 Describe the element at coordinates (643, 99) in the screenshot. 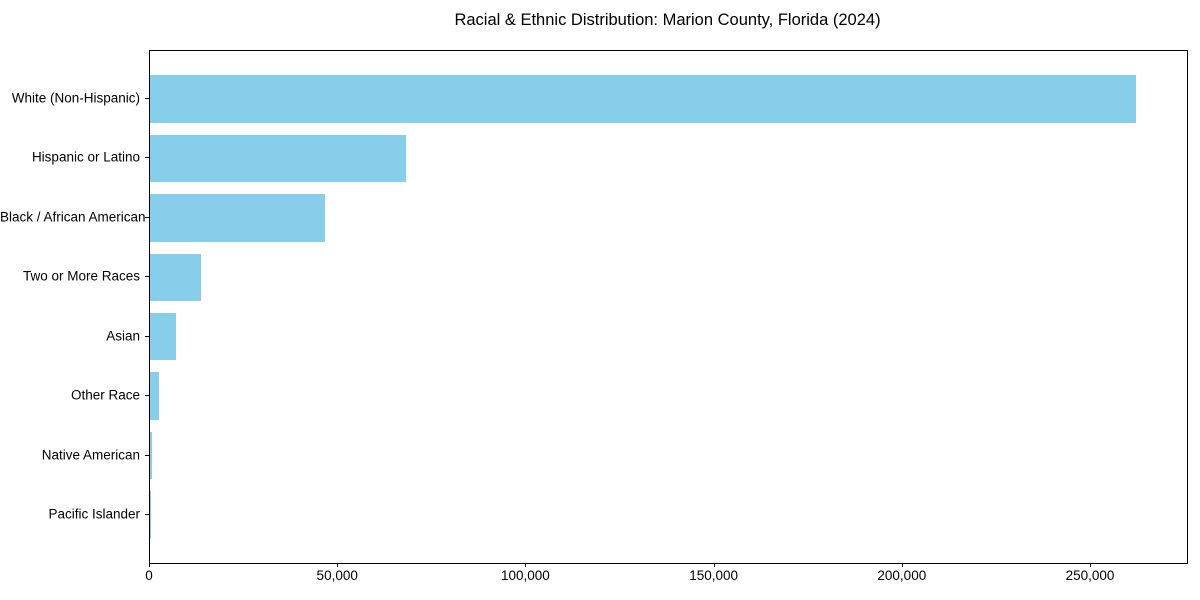

I see `bar-white-non-hispanic` at that location.